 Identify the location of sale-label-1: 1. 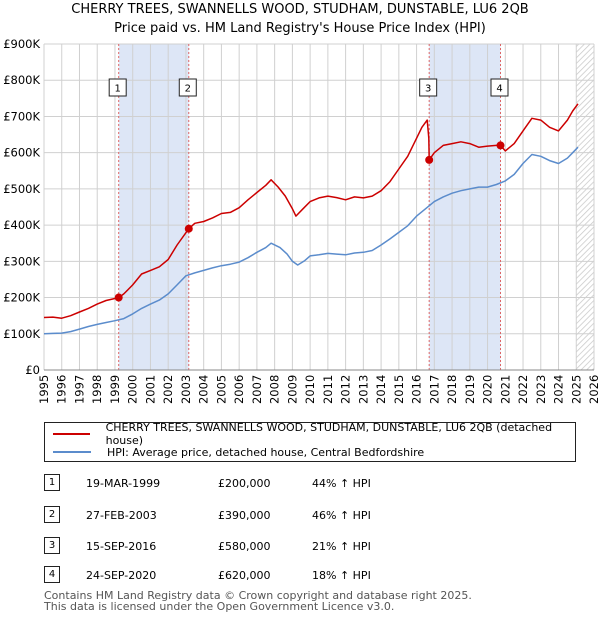
(118, 89).